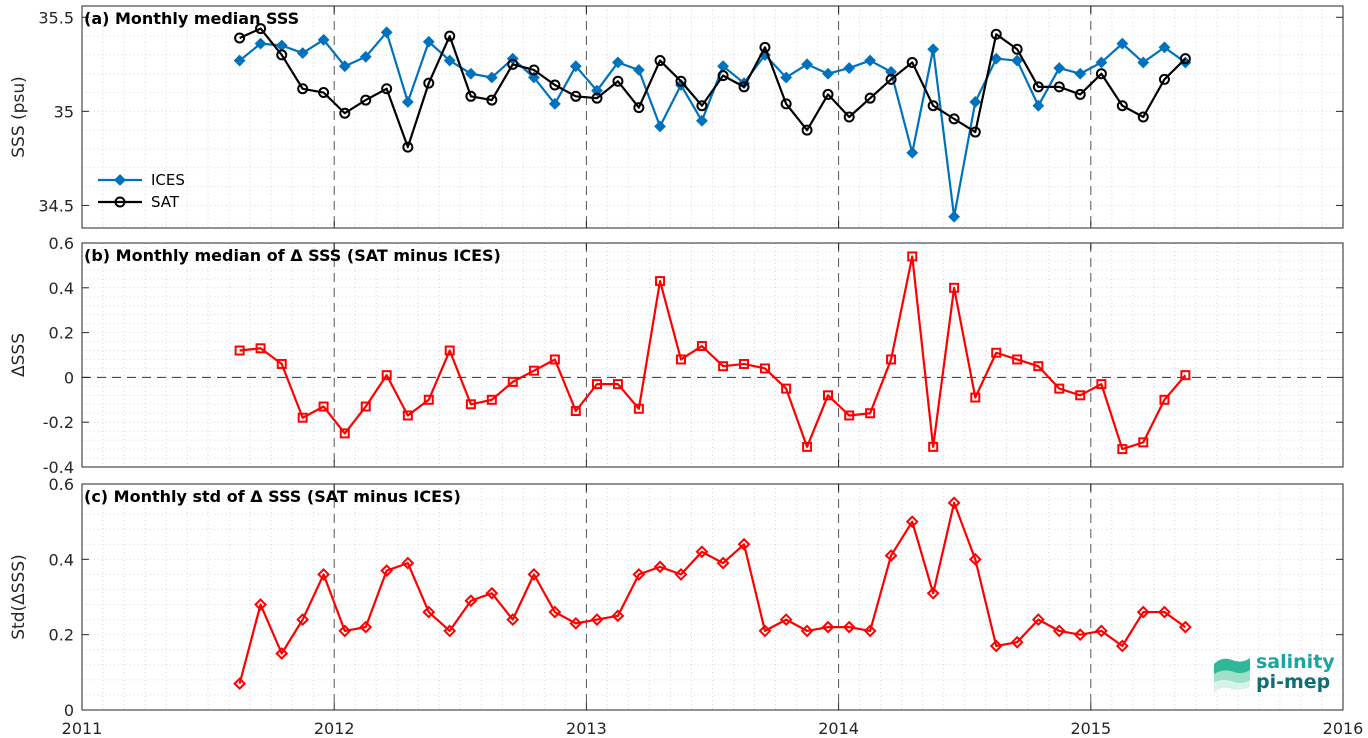 The image size is (1368, 738). What do you see at coordinates (69, 710) in the screenshot?
I see `y-tick-label: 0` at bounding box center [69, 710].